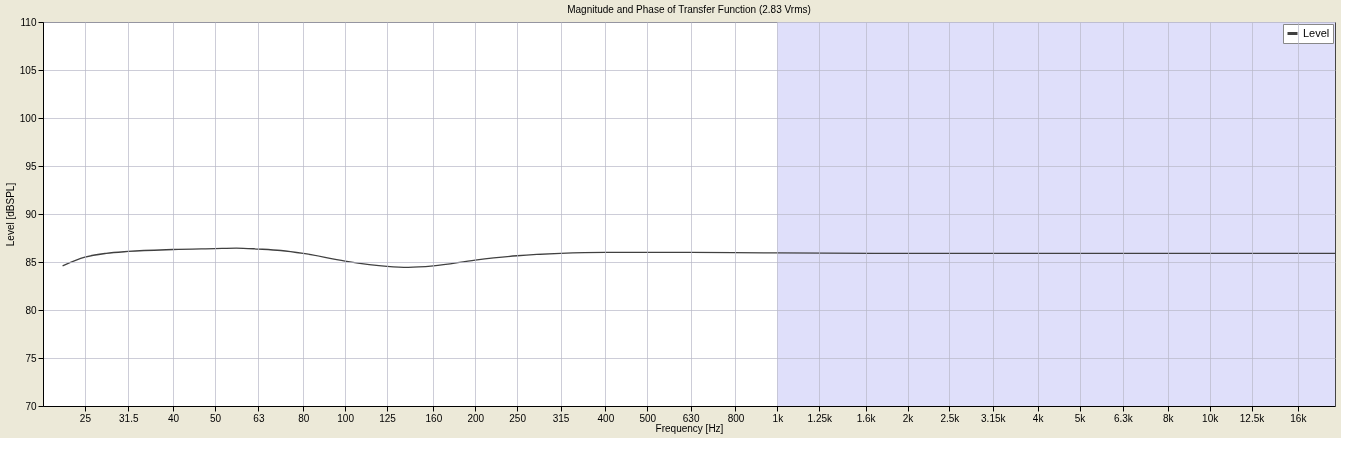 The width and height of the screenshot is (1359, 454). Describe the element at coordinates (476, 418) in the screenshot. I see `x-tick-label: 200` at that location.